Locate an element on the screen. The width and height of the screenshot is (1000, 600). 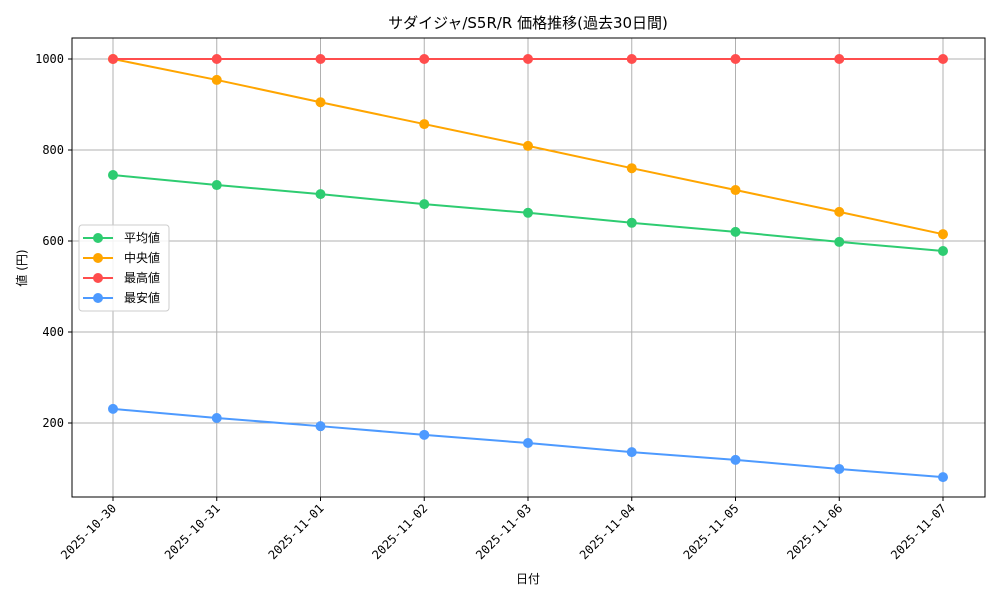
x-axis-label: 日付 is located at coordinates (528, 579).